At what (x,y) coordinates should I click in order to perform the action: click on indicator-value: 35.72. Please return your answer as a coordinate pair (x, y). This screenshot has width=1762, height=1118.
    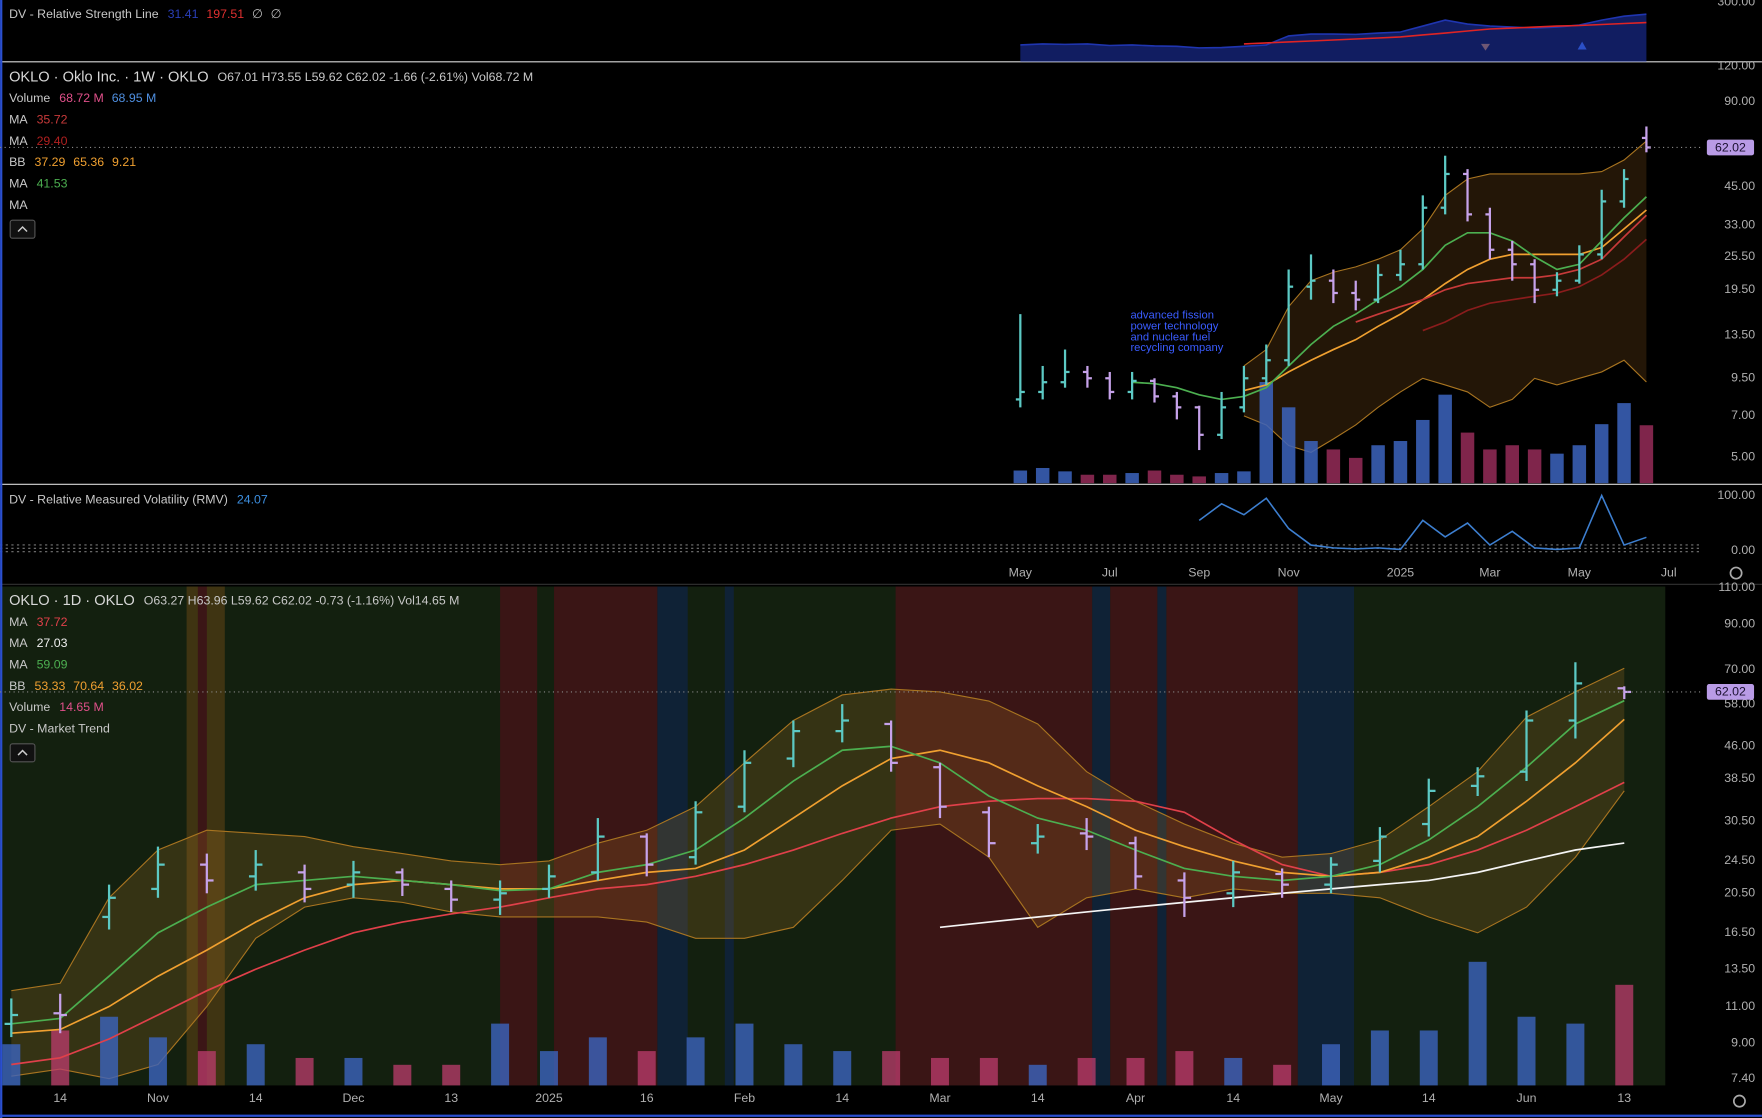
    Looking at the image, I should click on (52, 119).